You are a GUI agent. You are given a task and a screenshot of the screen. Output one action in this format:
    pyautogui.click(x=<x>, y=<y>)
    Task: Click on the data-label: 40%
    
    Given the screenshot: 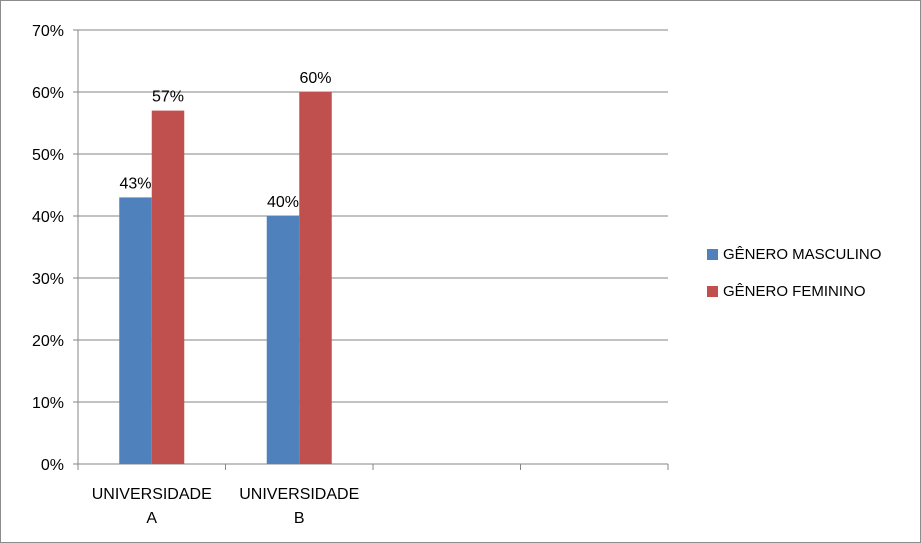 What is the action you would take?
    pyautogui.click(x=283, y=202)
    